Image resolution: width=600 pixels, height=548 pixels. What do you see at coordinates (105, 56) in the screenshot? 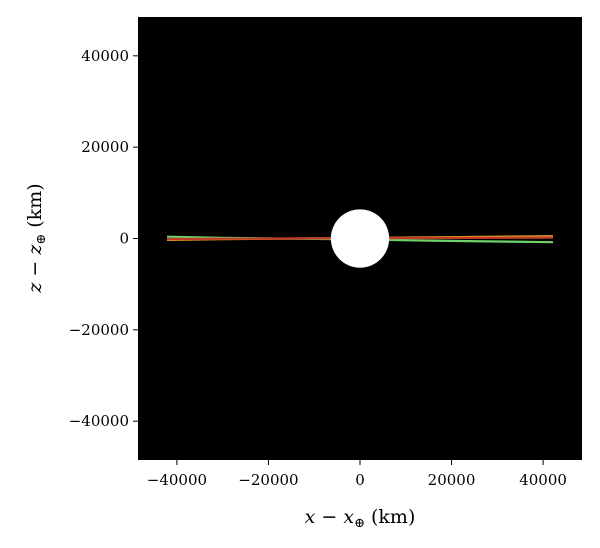
I see `y-tick-label: 40000` at bounding box center [105, 56].